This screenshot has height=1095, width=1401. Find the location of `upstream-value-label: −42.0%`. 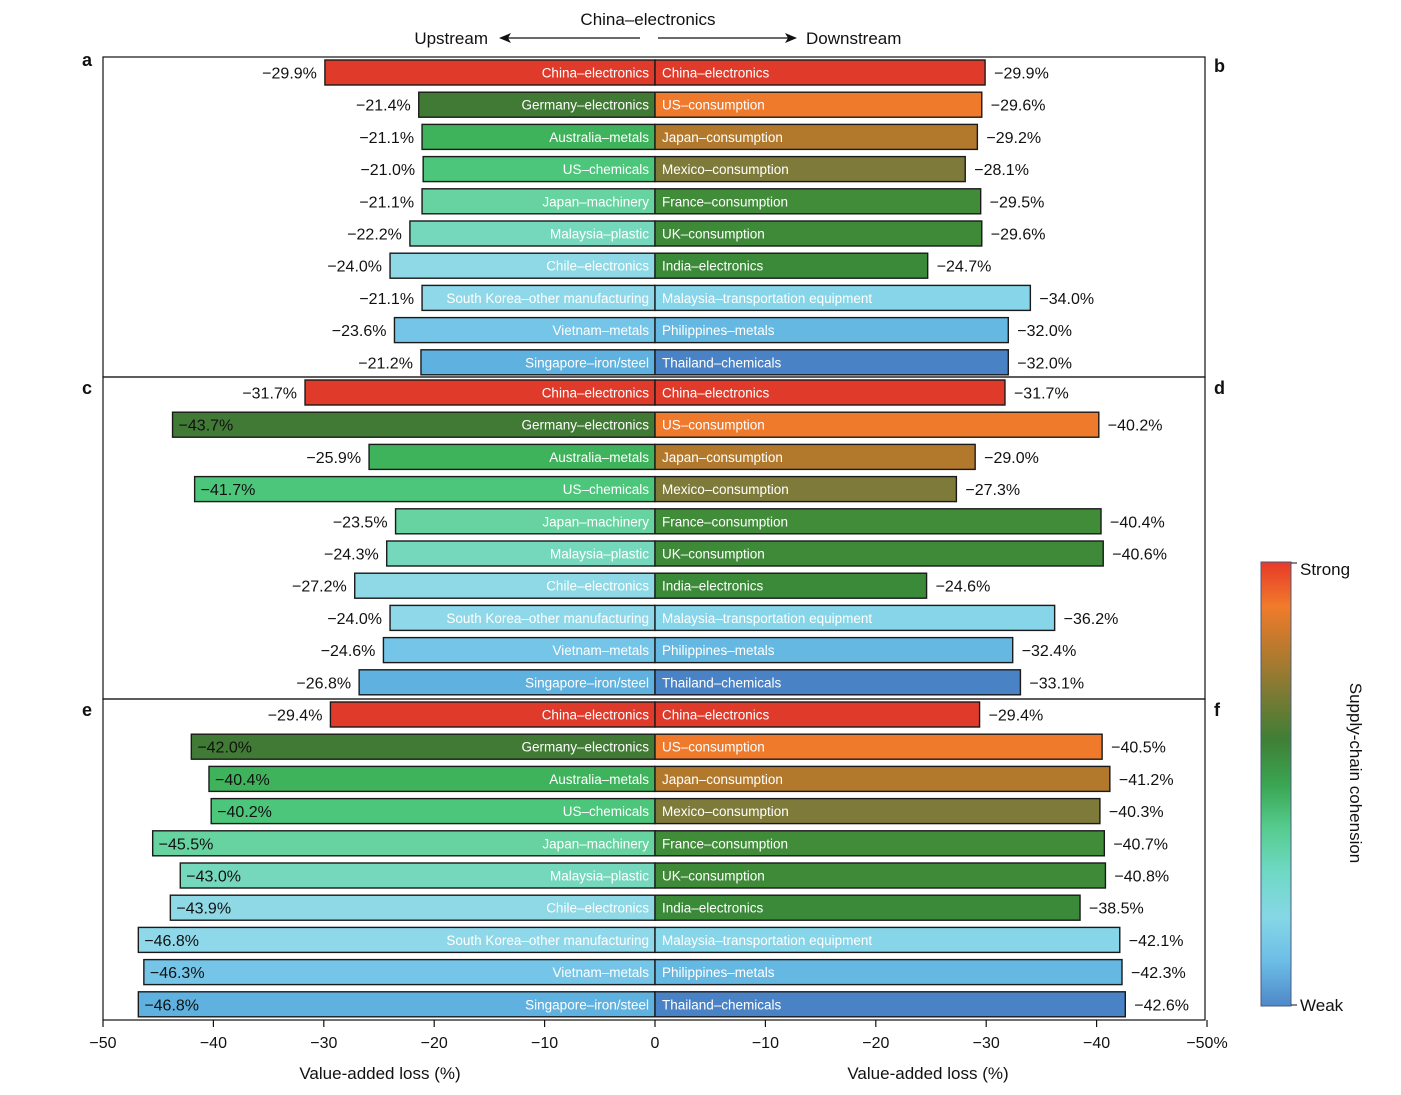

upstream-value-label: −42.0% is located at coordinates (224, 748).